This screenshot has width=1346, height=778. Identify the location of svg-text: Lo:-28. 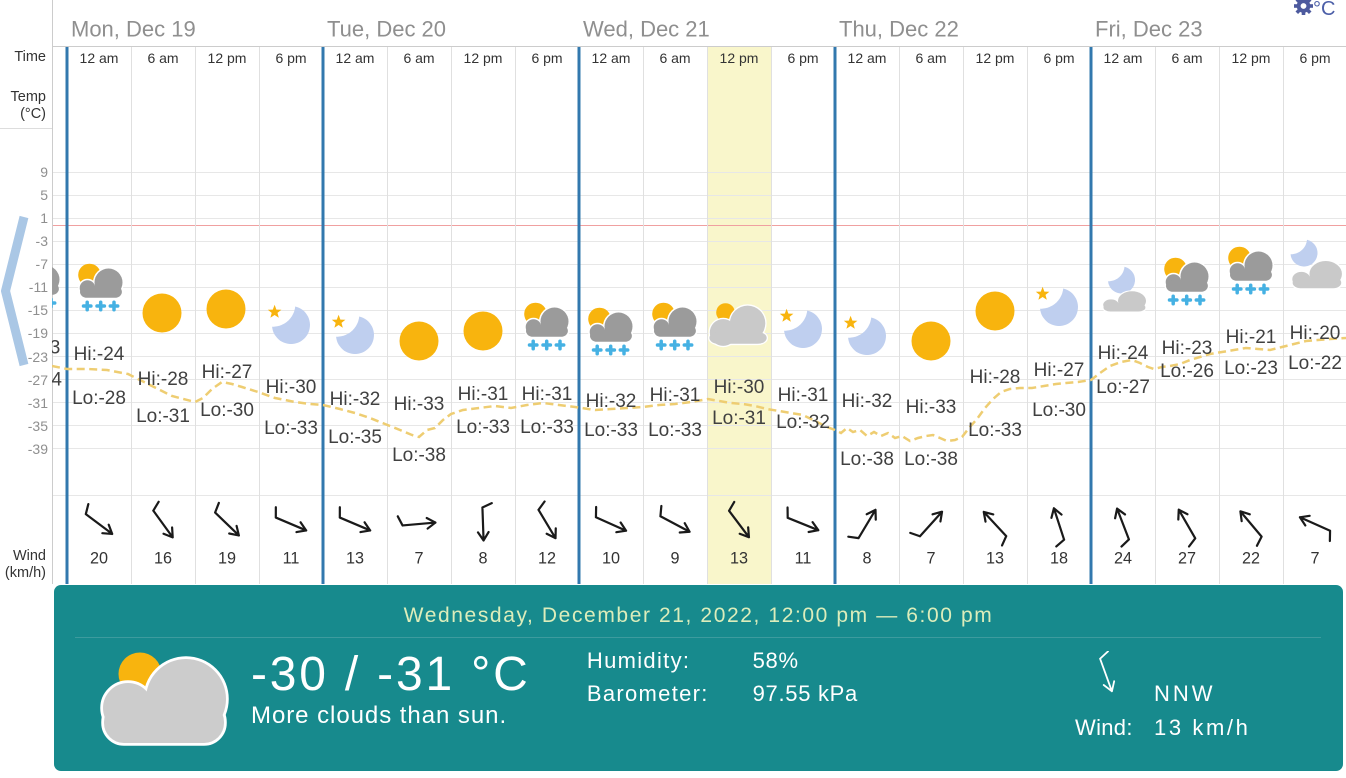
(99, 398).